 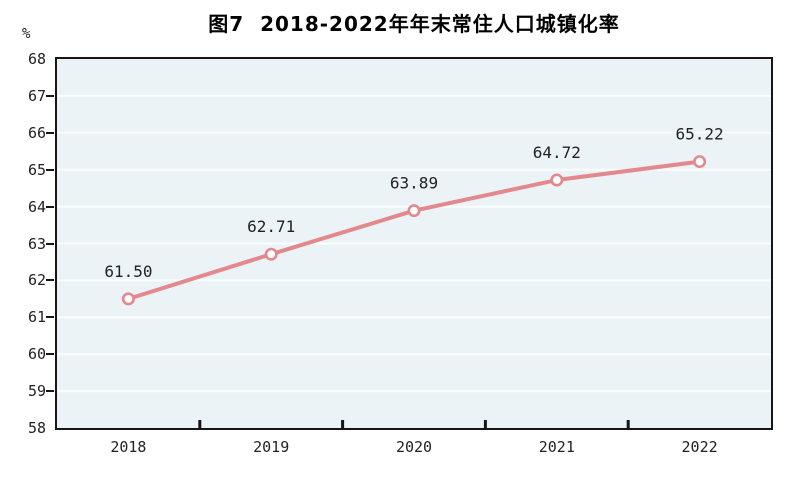 I want to click on x-tick-label: 2018, so click(x=128, y=447).